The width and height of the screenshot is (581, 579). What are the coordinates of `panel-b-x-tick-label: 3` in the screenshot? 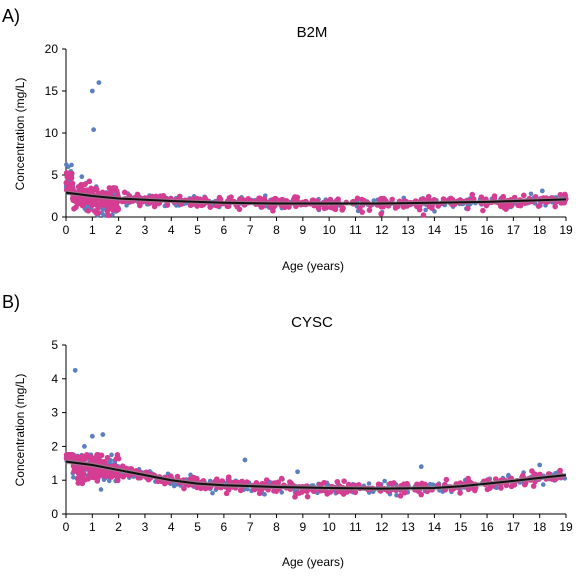 It's located at (145, 527).